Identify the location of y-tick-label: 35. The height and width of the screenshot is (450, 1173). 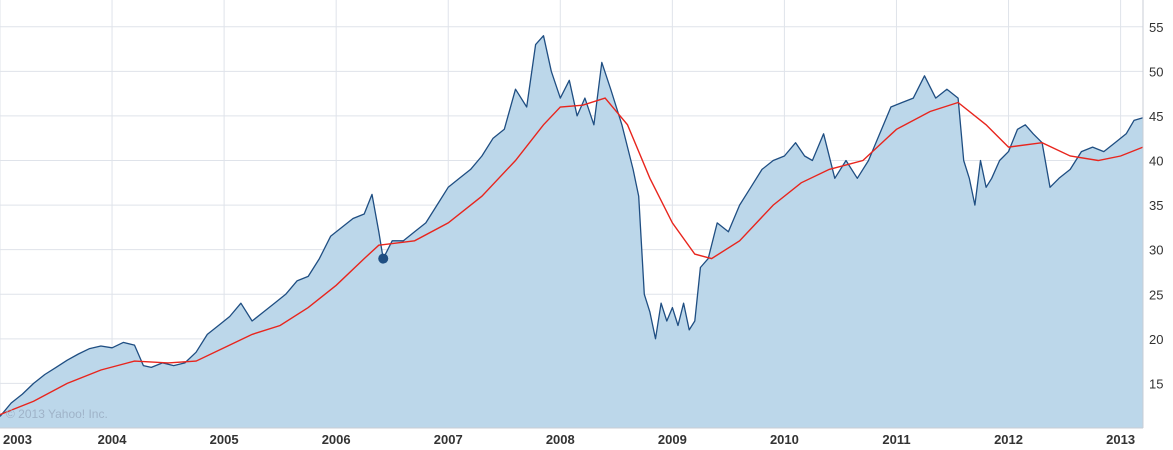
(1156, 205).